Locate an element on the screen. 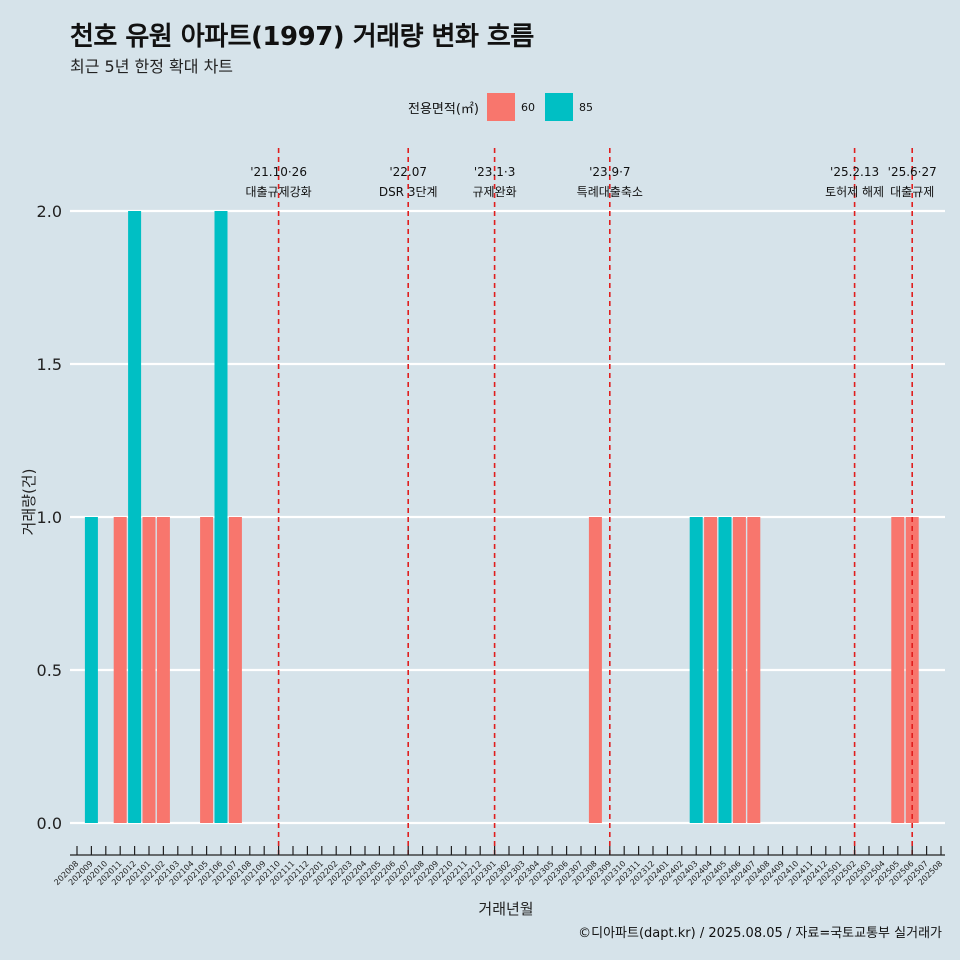 The width and height of the screenshot is (960, 960). y-tick-label: 2.0 is located at coordinates (49, 211).